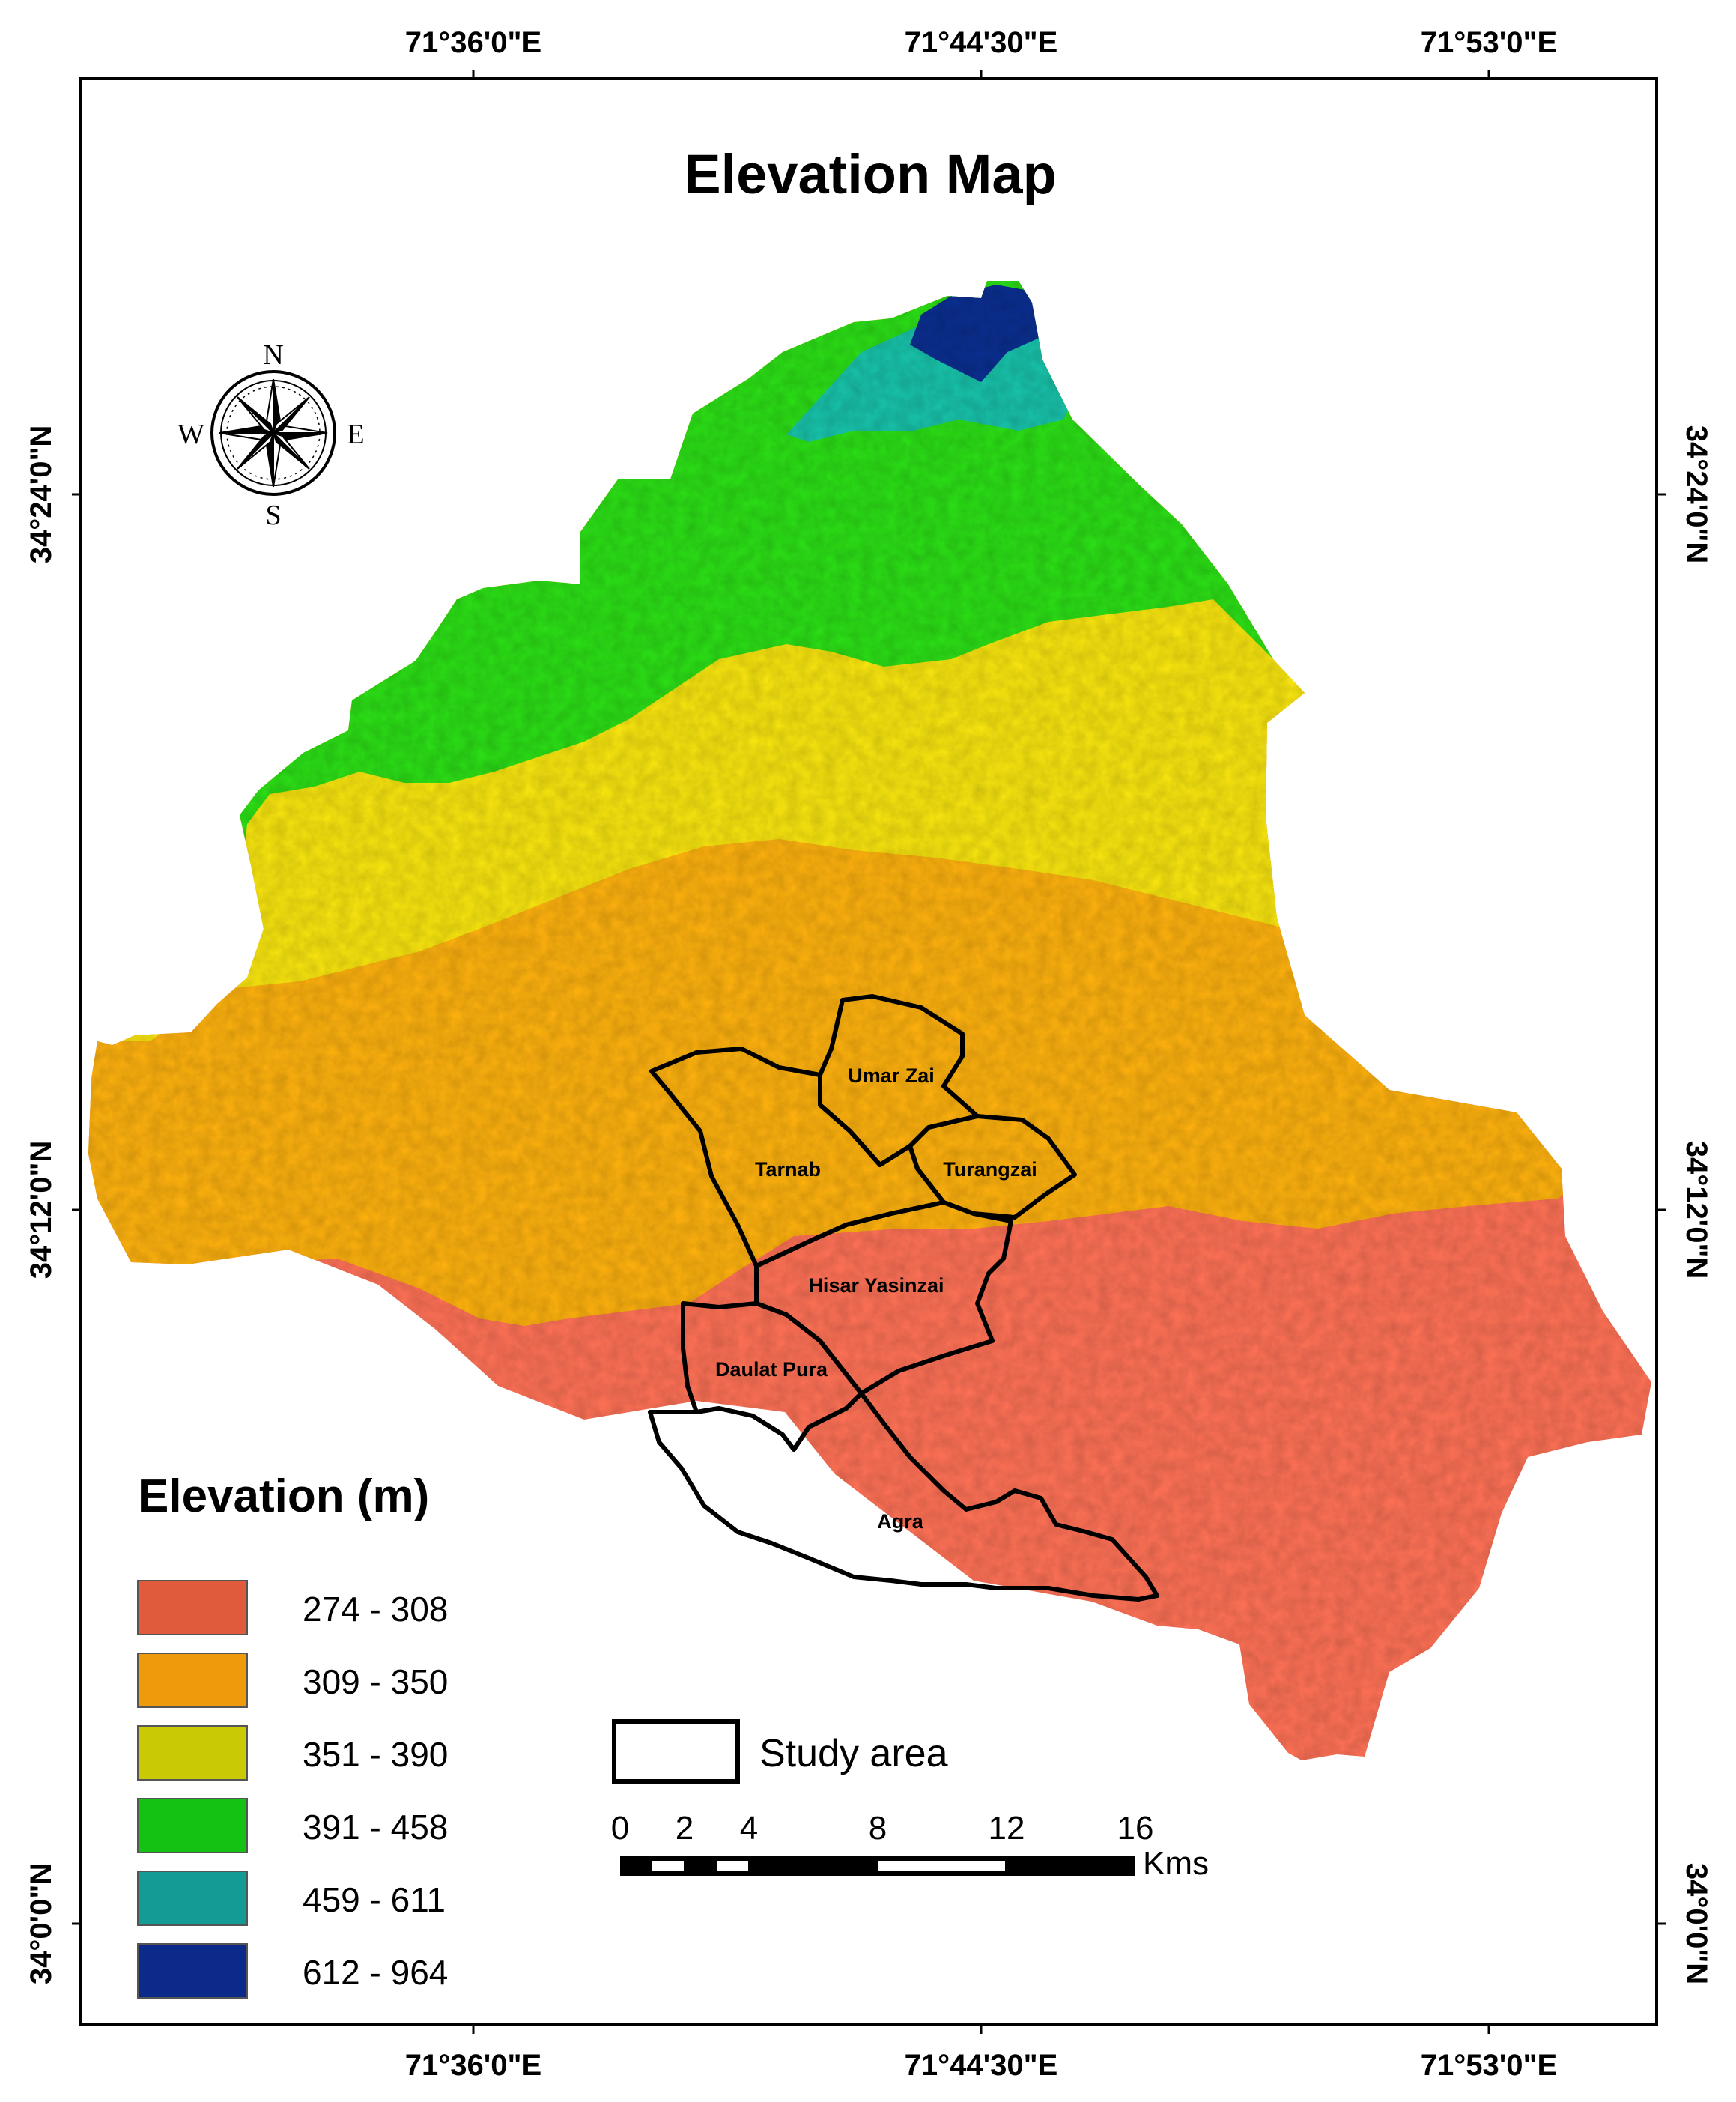  Describe the element at coordinates (981, 42) in the screenshot. I see `coord-top-2: 71°44'30"E` at that location.